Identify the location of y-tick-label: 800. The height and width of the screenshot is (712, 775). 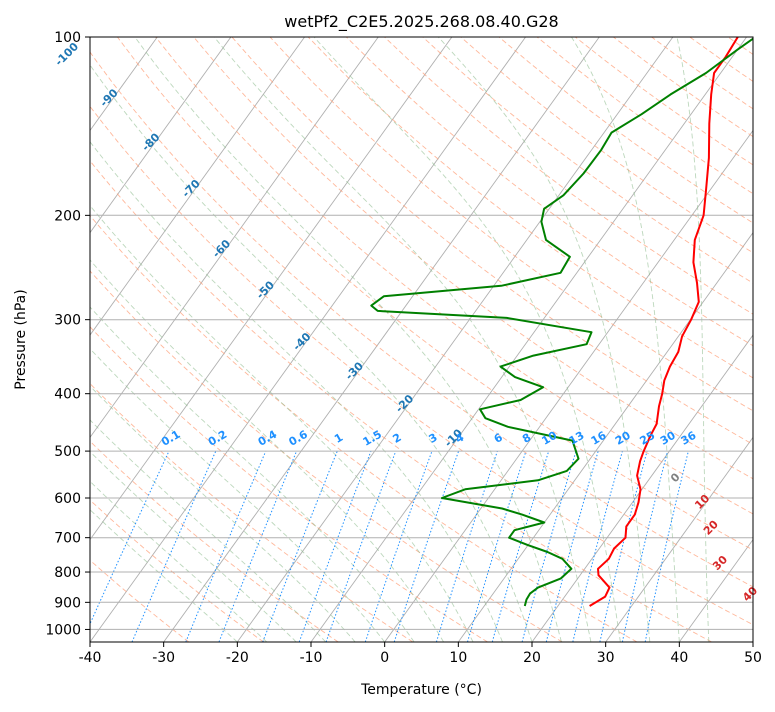
(67, 573).